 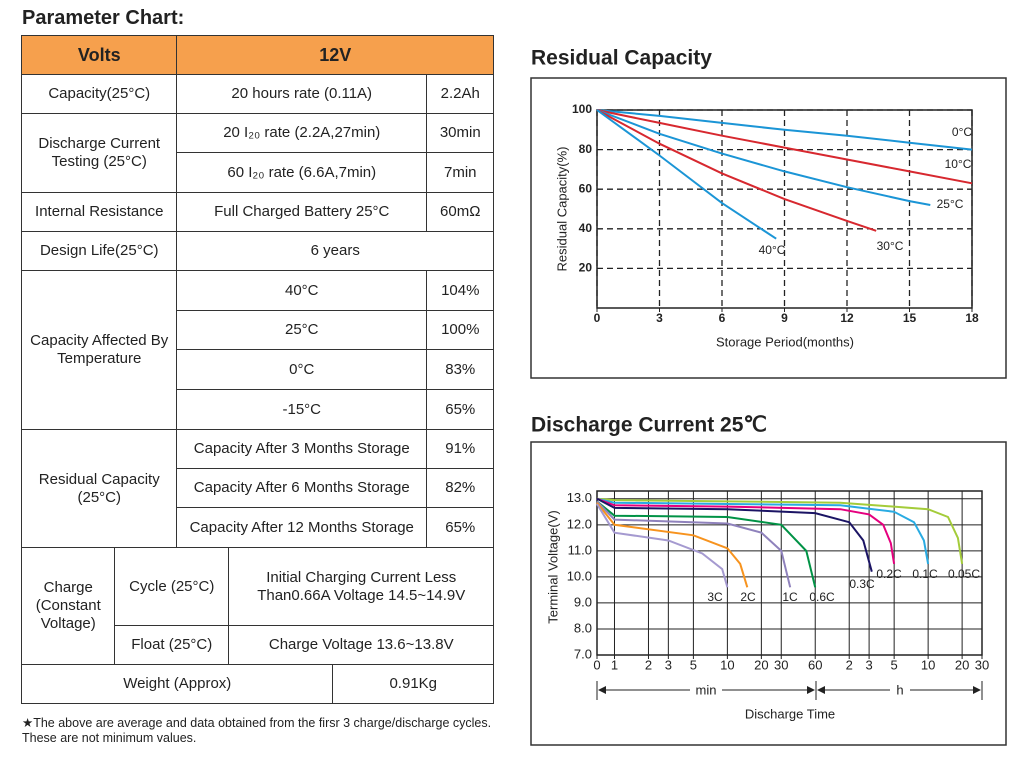 What do you see at coordinates (460, 212) in the screenshot?
I see `cell: 60mΩ` at bounding box center [460, 212].